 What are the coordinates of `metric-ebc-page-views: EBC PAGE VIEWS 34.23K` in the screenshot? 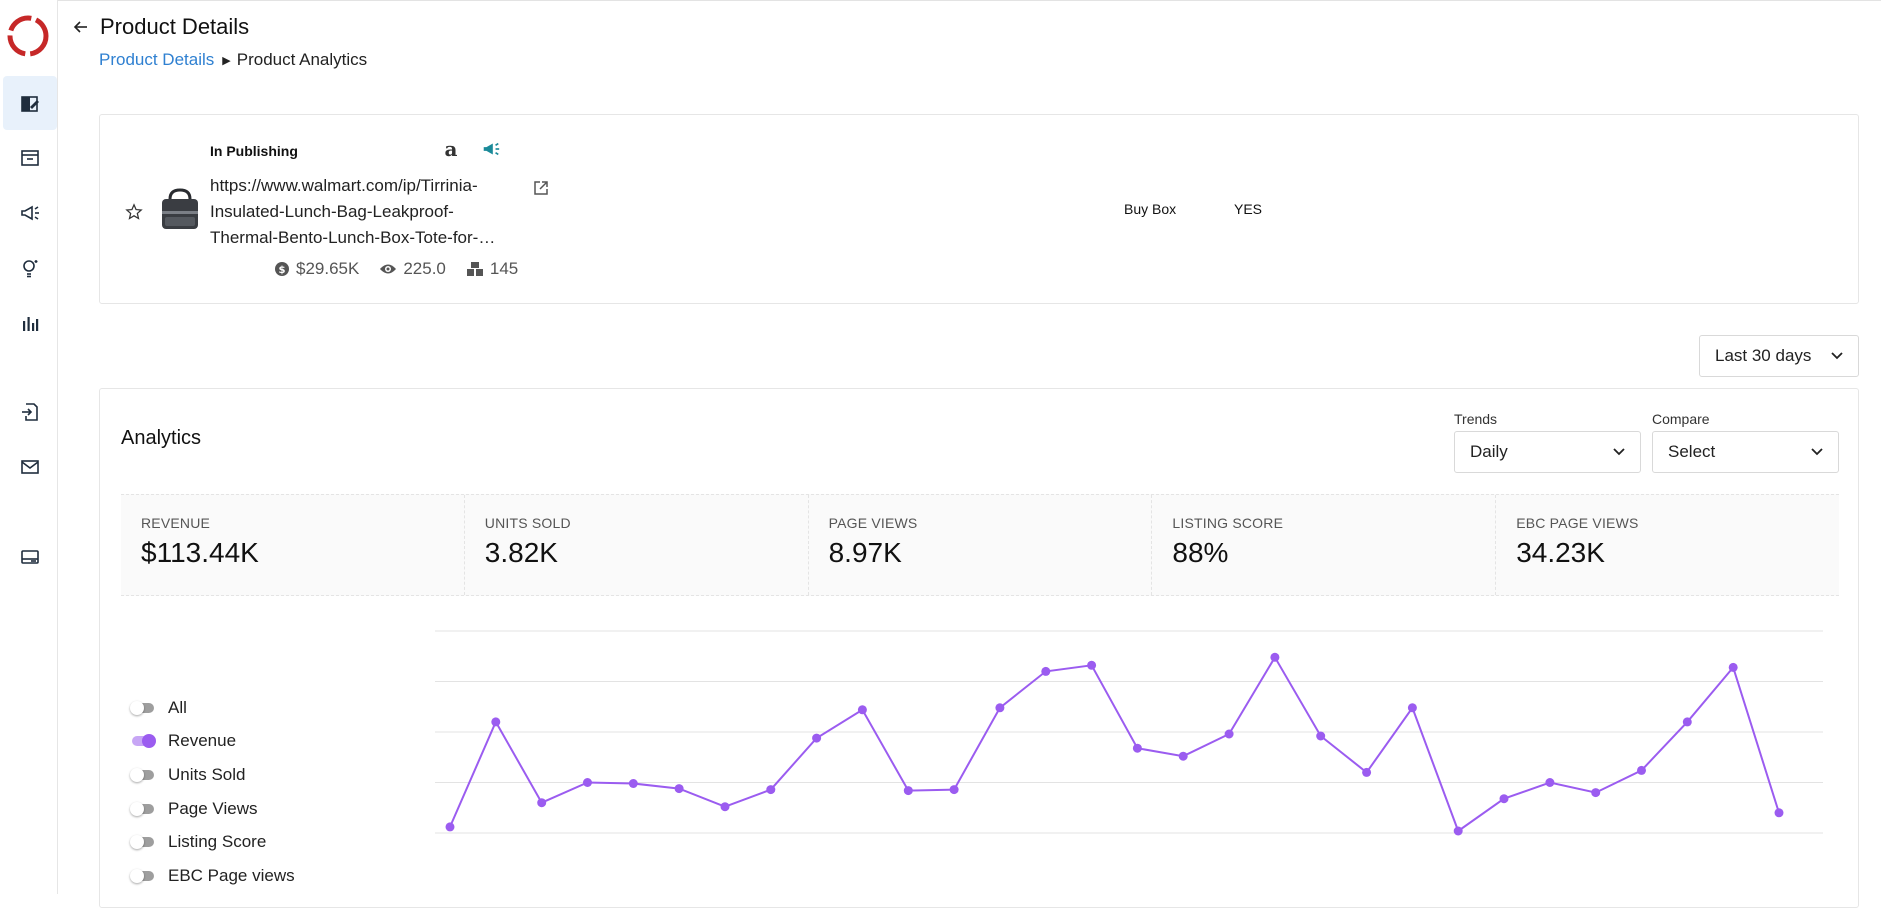 It's located at (1667, 545).